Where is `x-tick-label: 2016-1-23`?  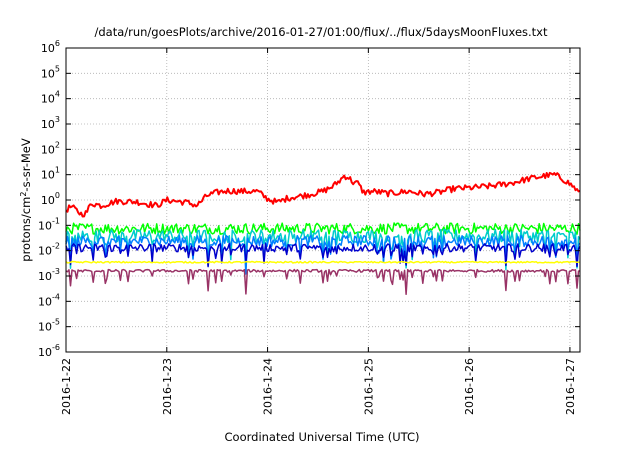 x-tick-label: 2016-1-23 is located at coordinates (167, 386).